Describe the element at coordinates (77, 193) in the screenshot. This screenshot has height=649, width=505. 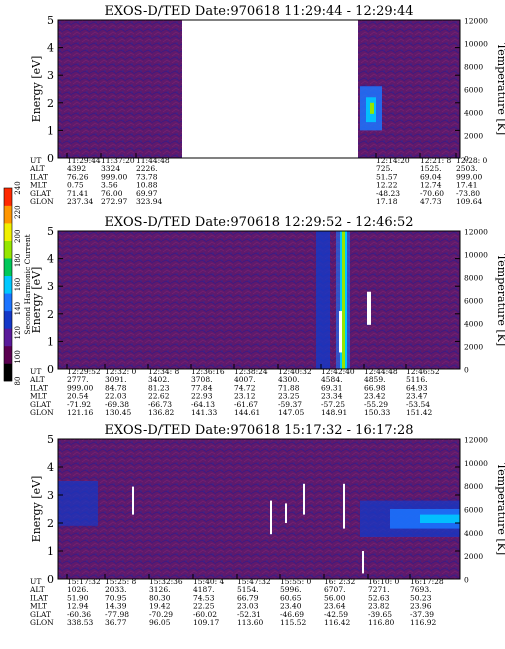
I see `table-cell: 71.41` at that location.